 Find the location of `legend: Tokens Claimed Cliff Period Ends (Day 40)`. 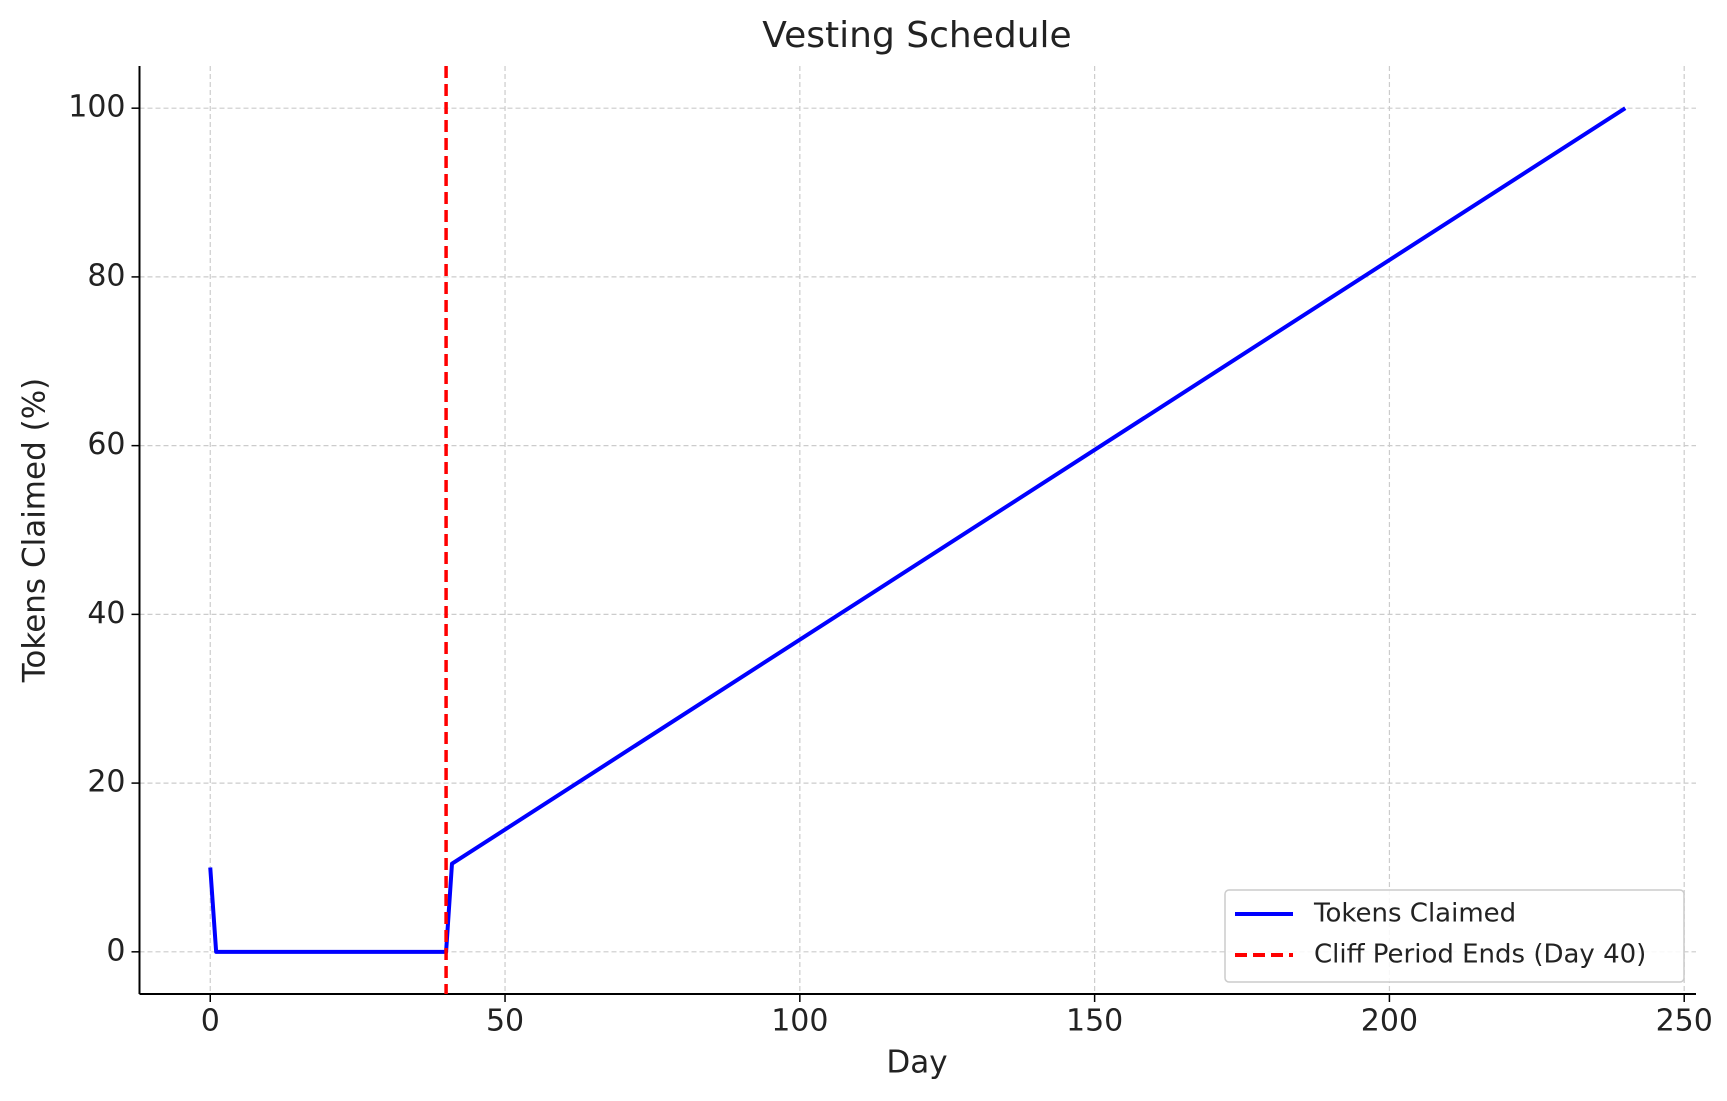

legend: Tokens Claimed Cliff Period Ends (Day 40) is located at coordinates (1454, 936).